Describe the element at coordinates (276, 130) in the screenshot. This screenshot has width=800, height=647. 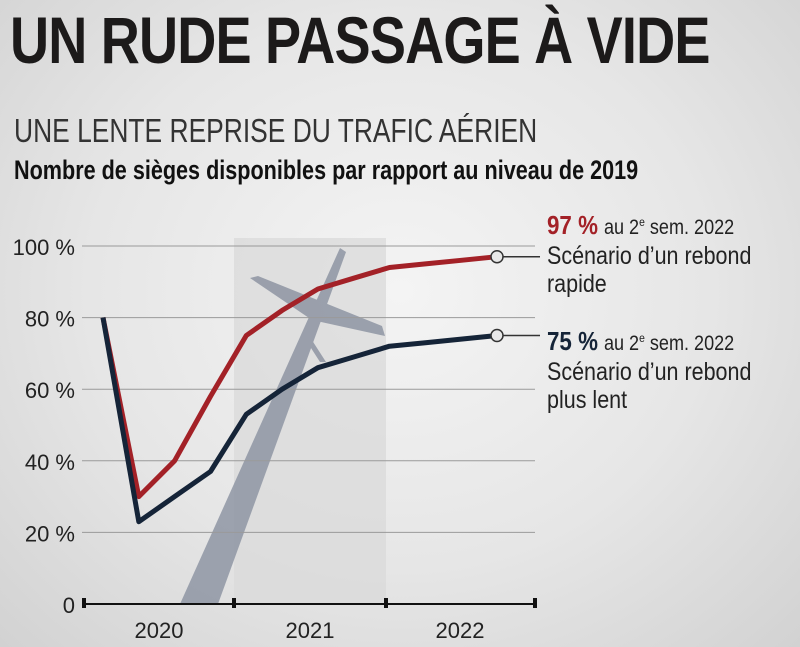
I see `chart-subtitle: UNE LENTE REPRISE DU TRAFIC AÉRIEN` at that location.